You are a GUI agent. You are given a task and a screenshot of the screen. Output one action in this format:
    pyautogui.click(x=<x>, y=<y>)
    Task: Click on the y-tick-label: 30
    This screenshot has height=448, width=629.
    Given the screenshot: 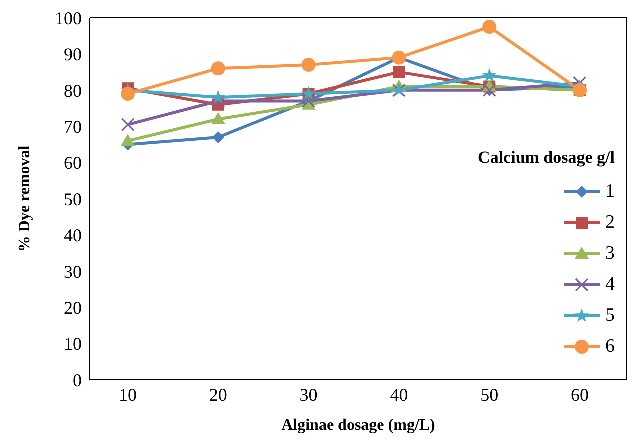 What is the action you would take?
    pyautogui.click(x=73, y=272)
    